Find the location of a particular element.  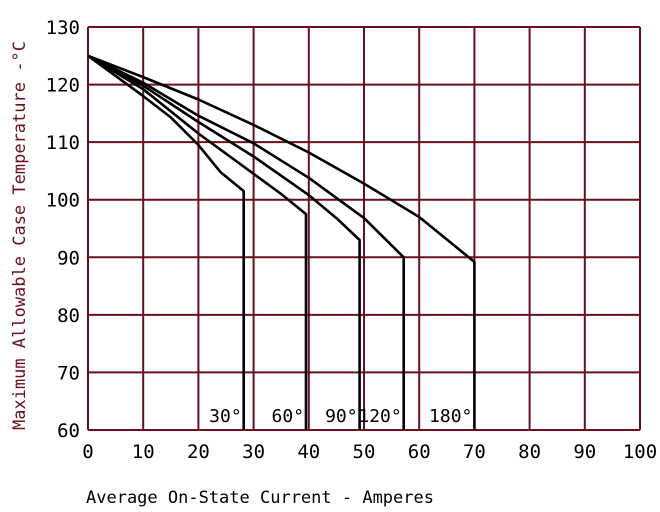

x-tick-label: 50 is located at coordinates (364, 452).